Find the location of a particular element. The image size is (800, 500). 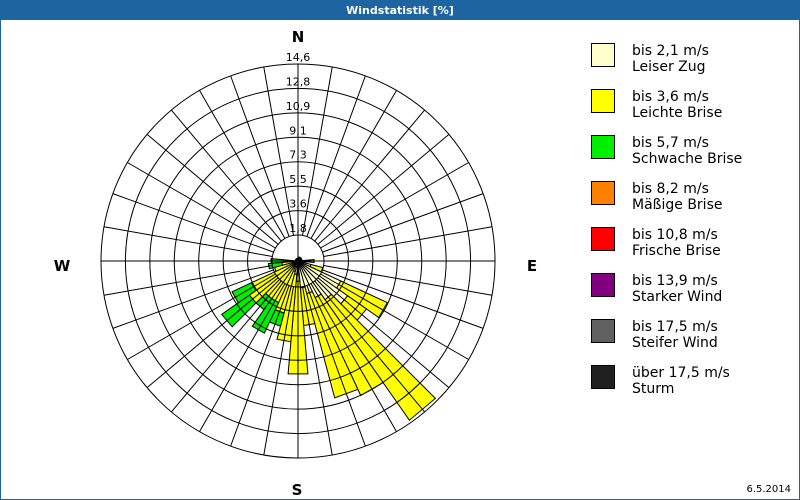

legend-name: Mäßige Brise is located at coordinates (677, 205).